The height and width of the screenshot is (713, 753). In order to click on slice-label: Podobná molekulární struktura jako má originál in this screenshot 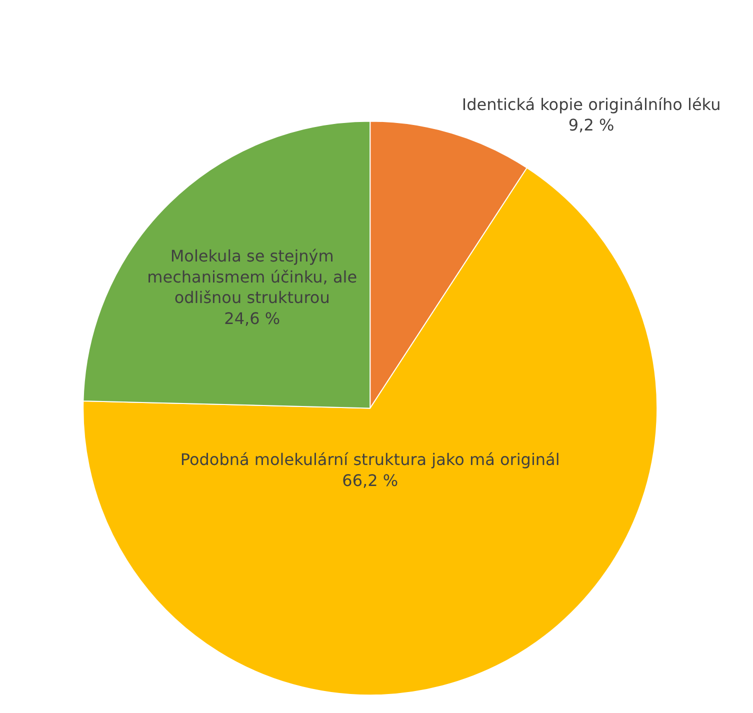, I will do `click(370, 460)`.